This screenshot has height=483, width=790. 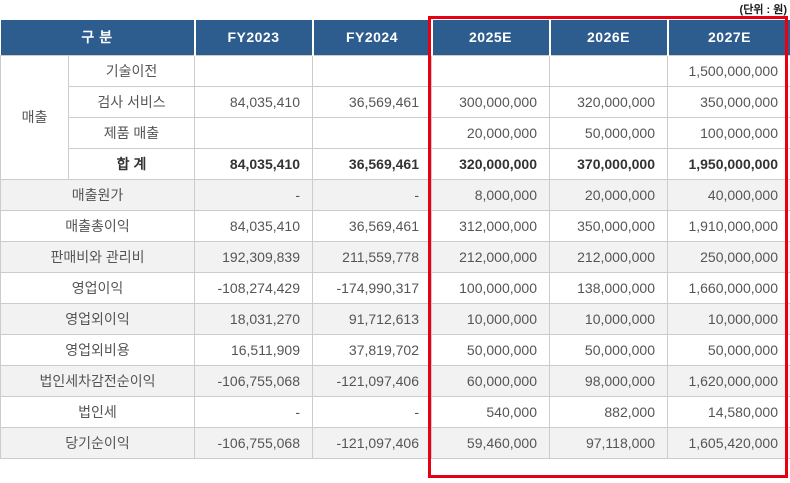 I want to click on cell-value: 37,819,702, so click(x=372, y=349).